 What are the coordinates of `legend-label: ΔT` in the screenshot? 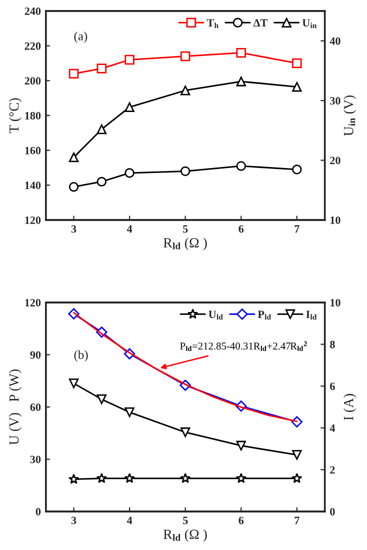 It's located at (260, 23).